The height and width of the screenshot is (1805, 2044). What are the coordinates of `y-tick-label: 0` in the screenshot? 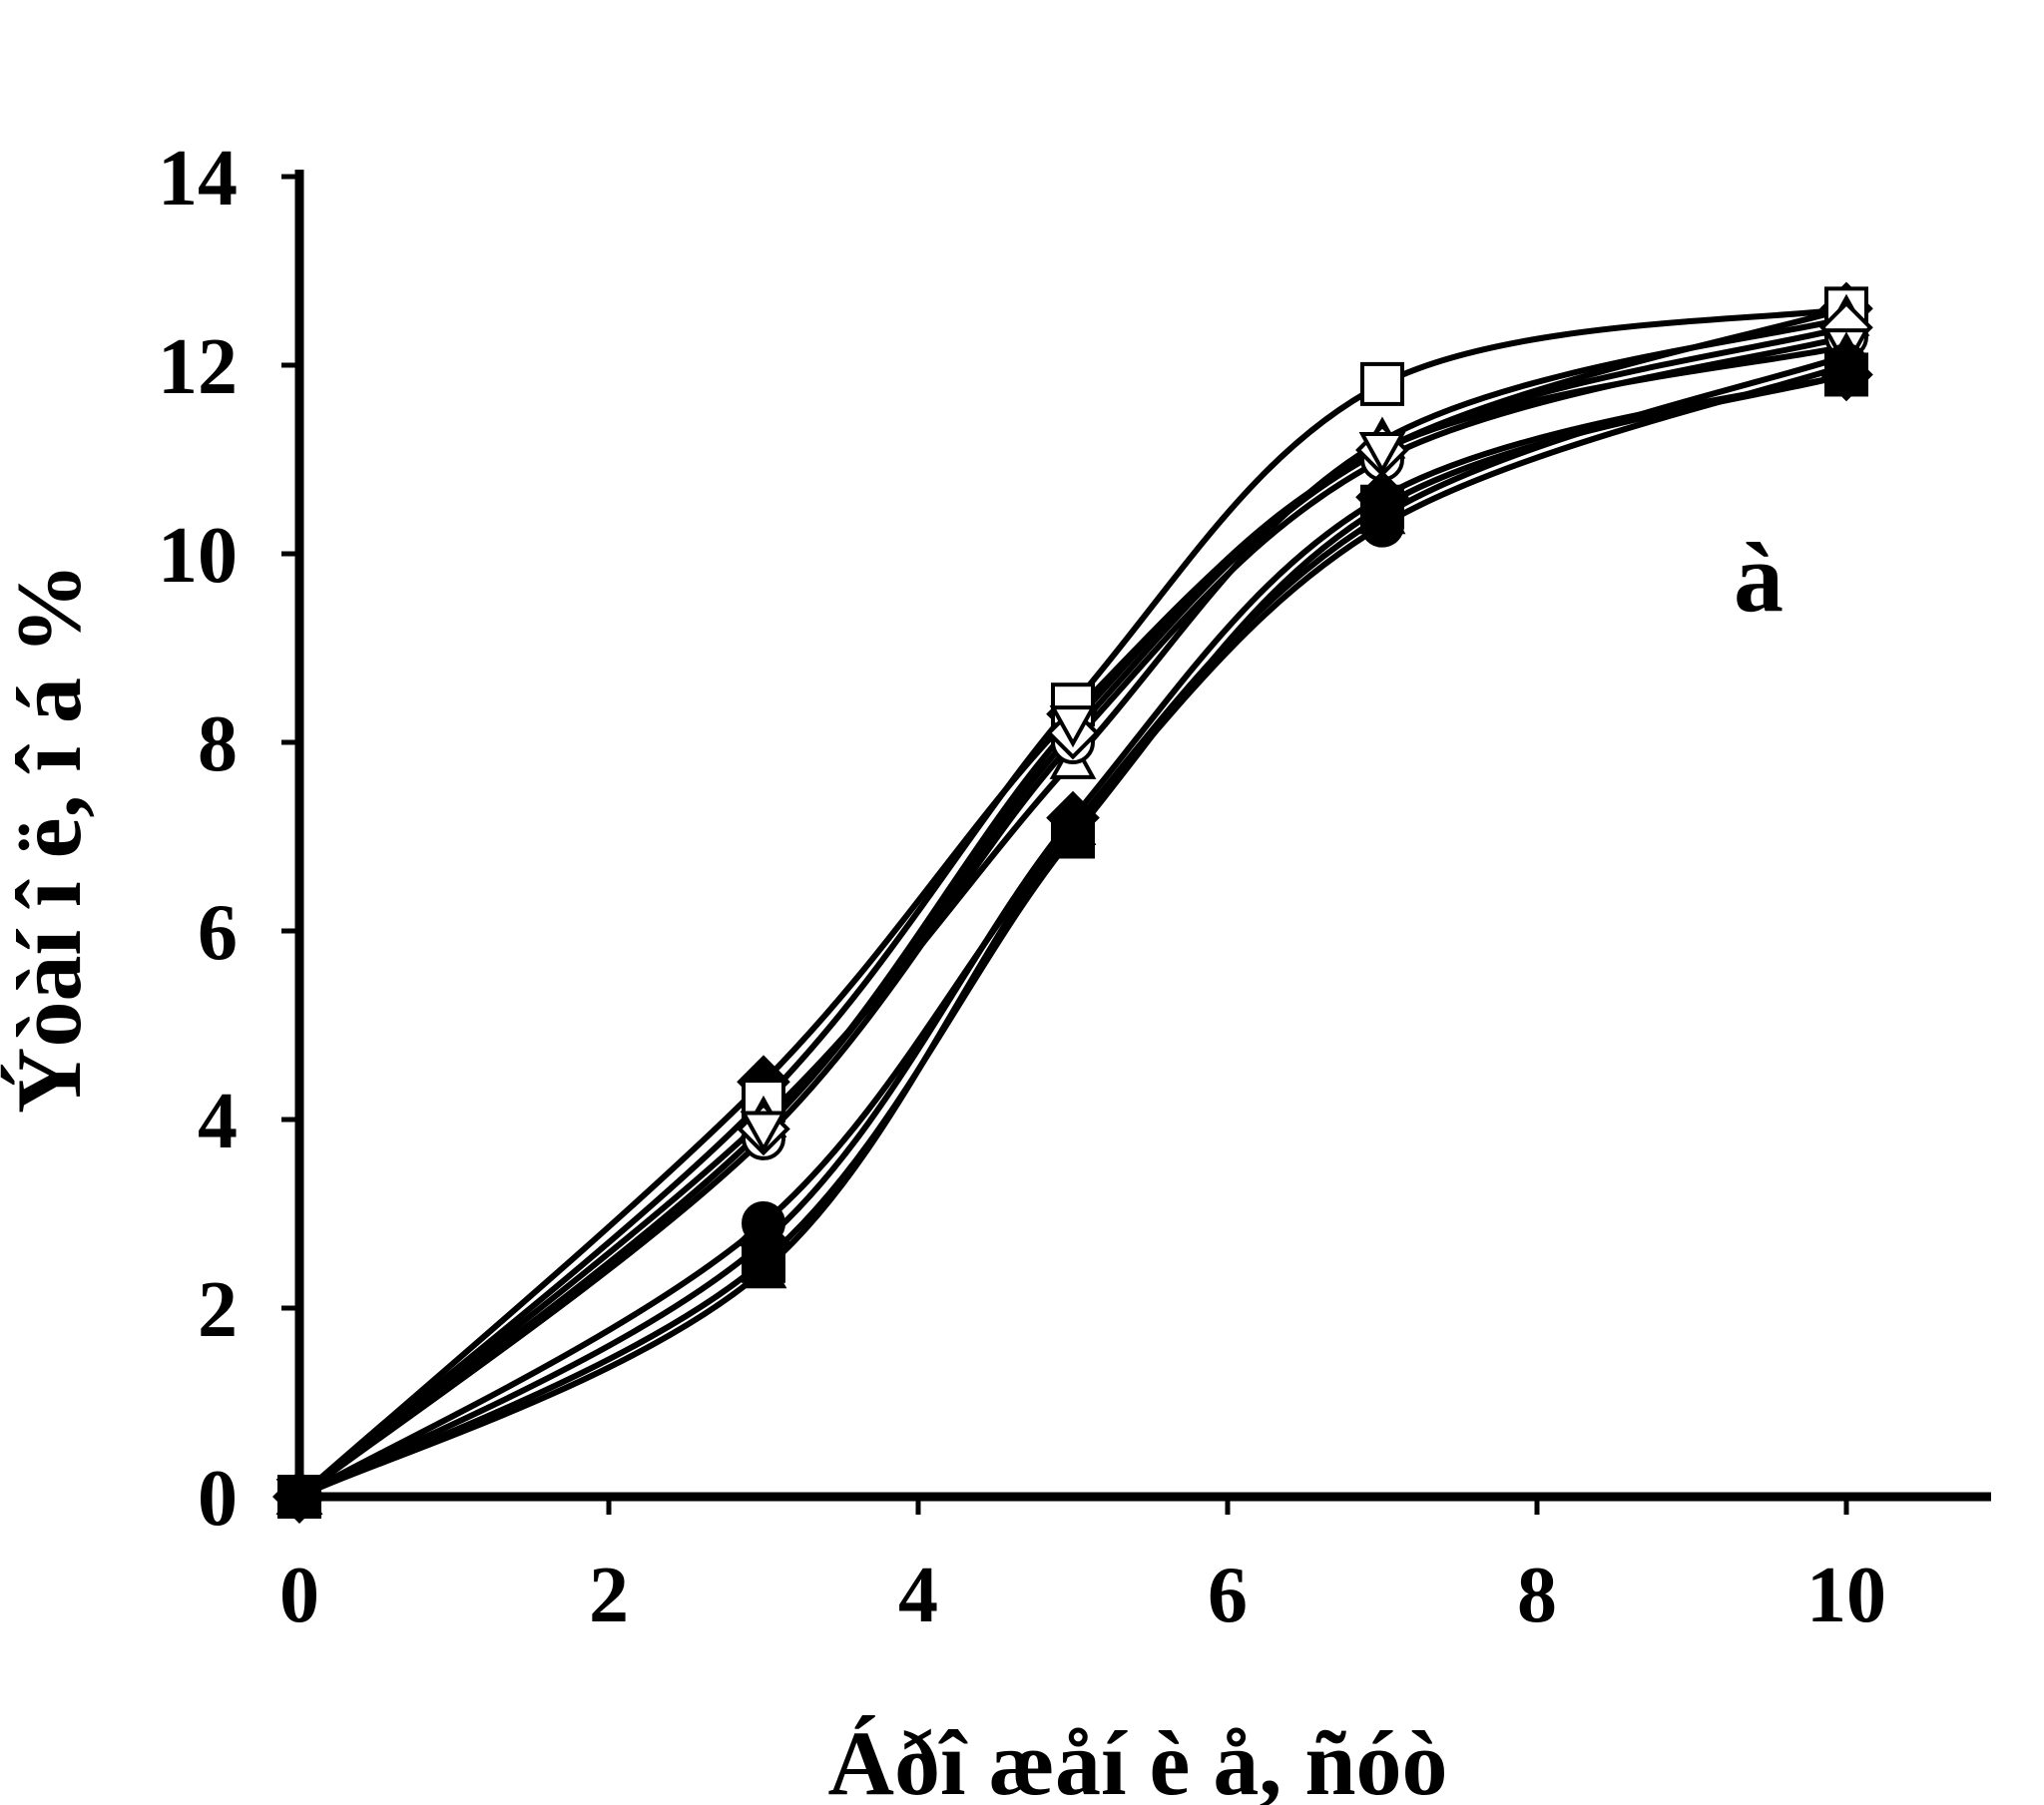 It's located at (218, 1499).